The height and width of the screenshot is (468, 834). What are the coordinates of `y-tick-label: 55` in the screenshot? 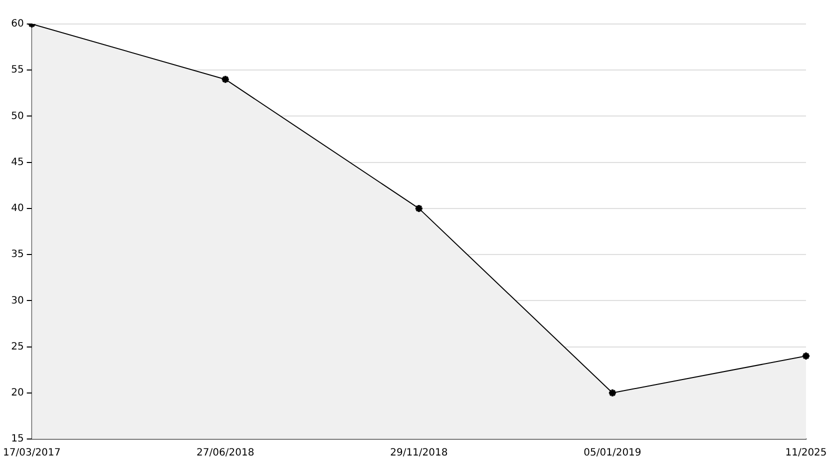 It's located at (17, 70).